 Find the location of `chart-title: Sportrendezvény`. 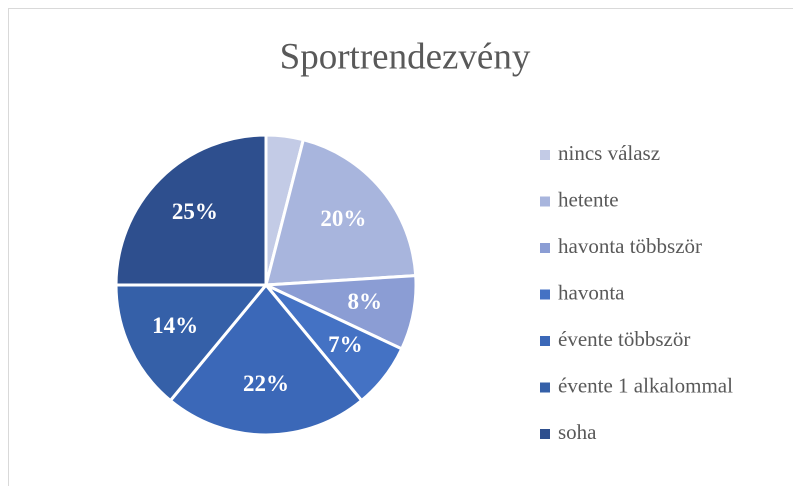

chart-title: Sportrendezvény is located at coordinates (405, 56).